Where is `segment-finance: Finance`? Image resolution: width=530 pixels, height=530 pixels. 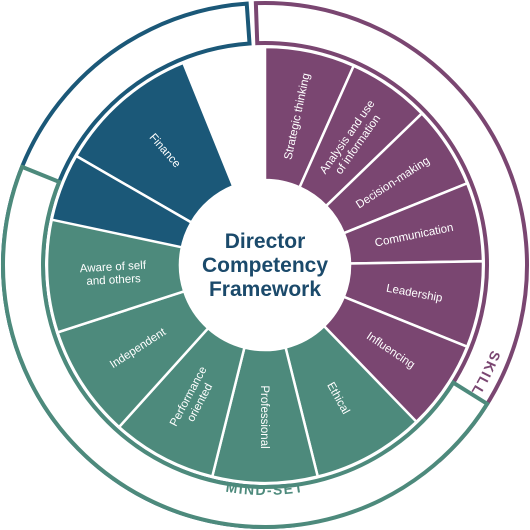 segment-finance: Finance is located at coordinates (154, 143).